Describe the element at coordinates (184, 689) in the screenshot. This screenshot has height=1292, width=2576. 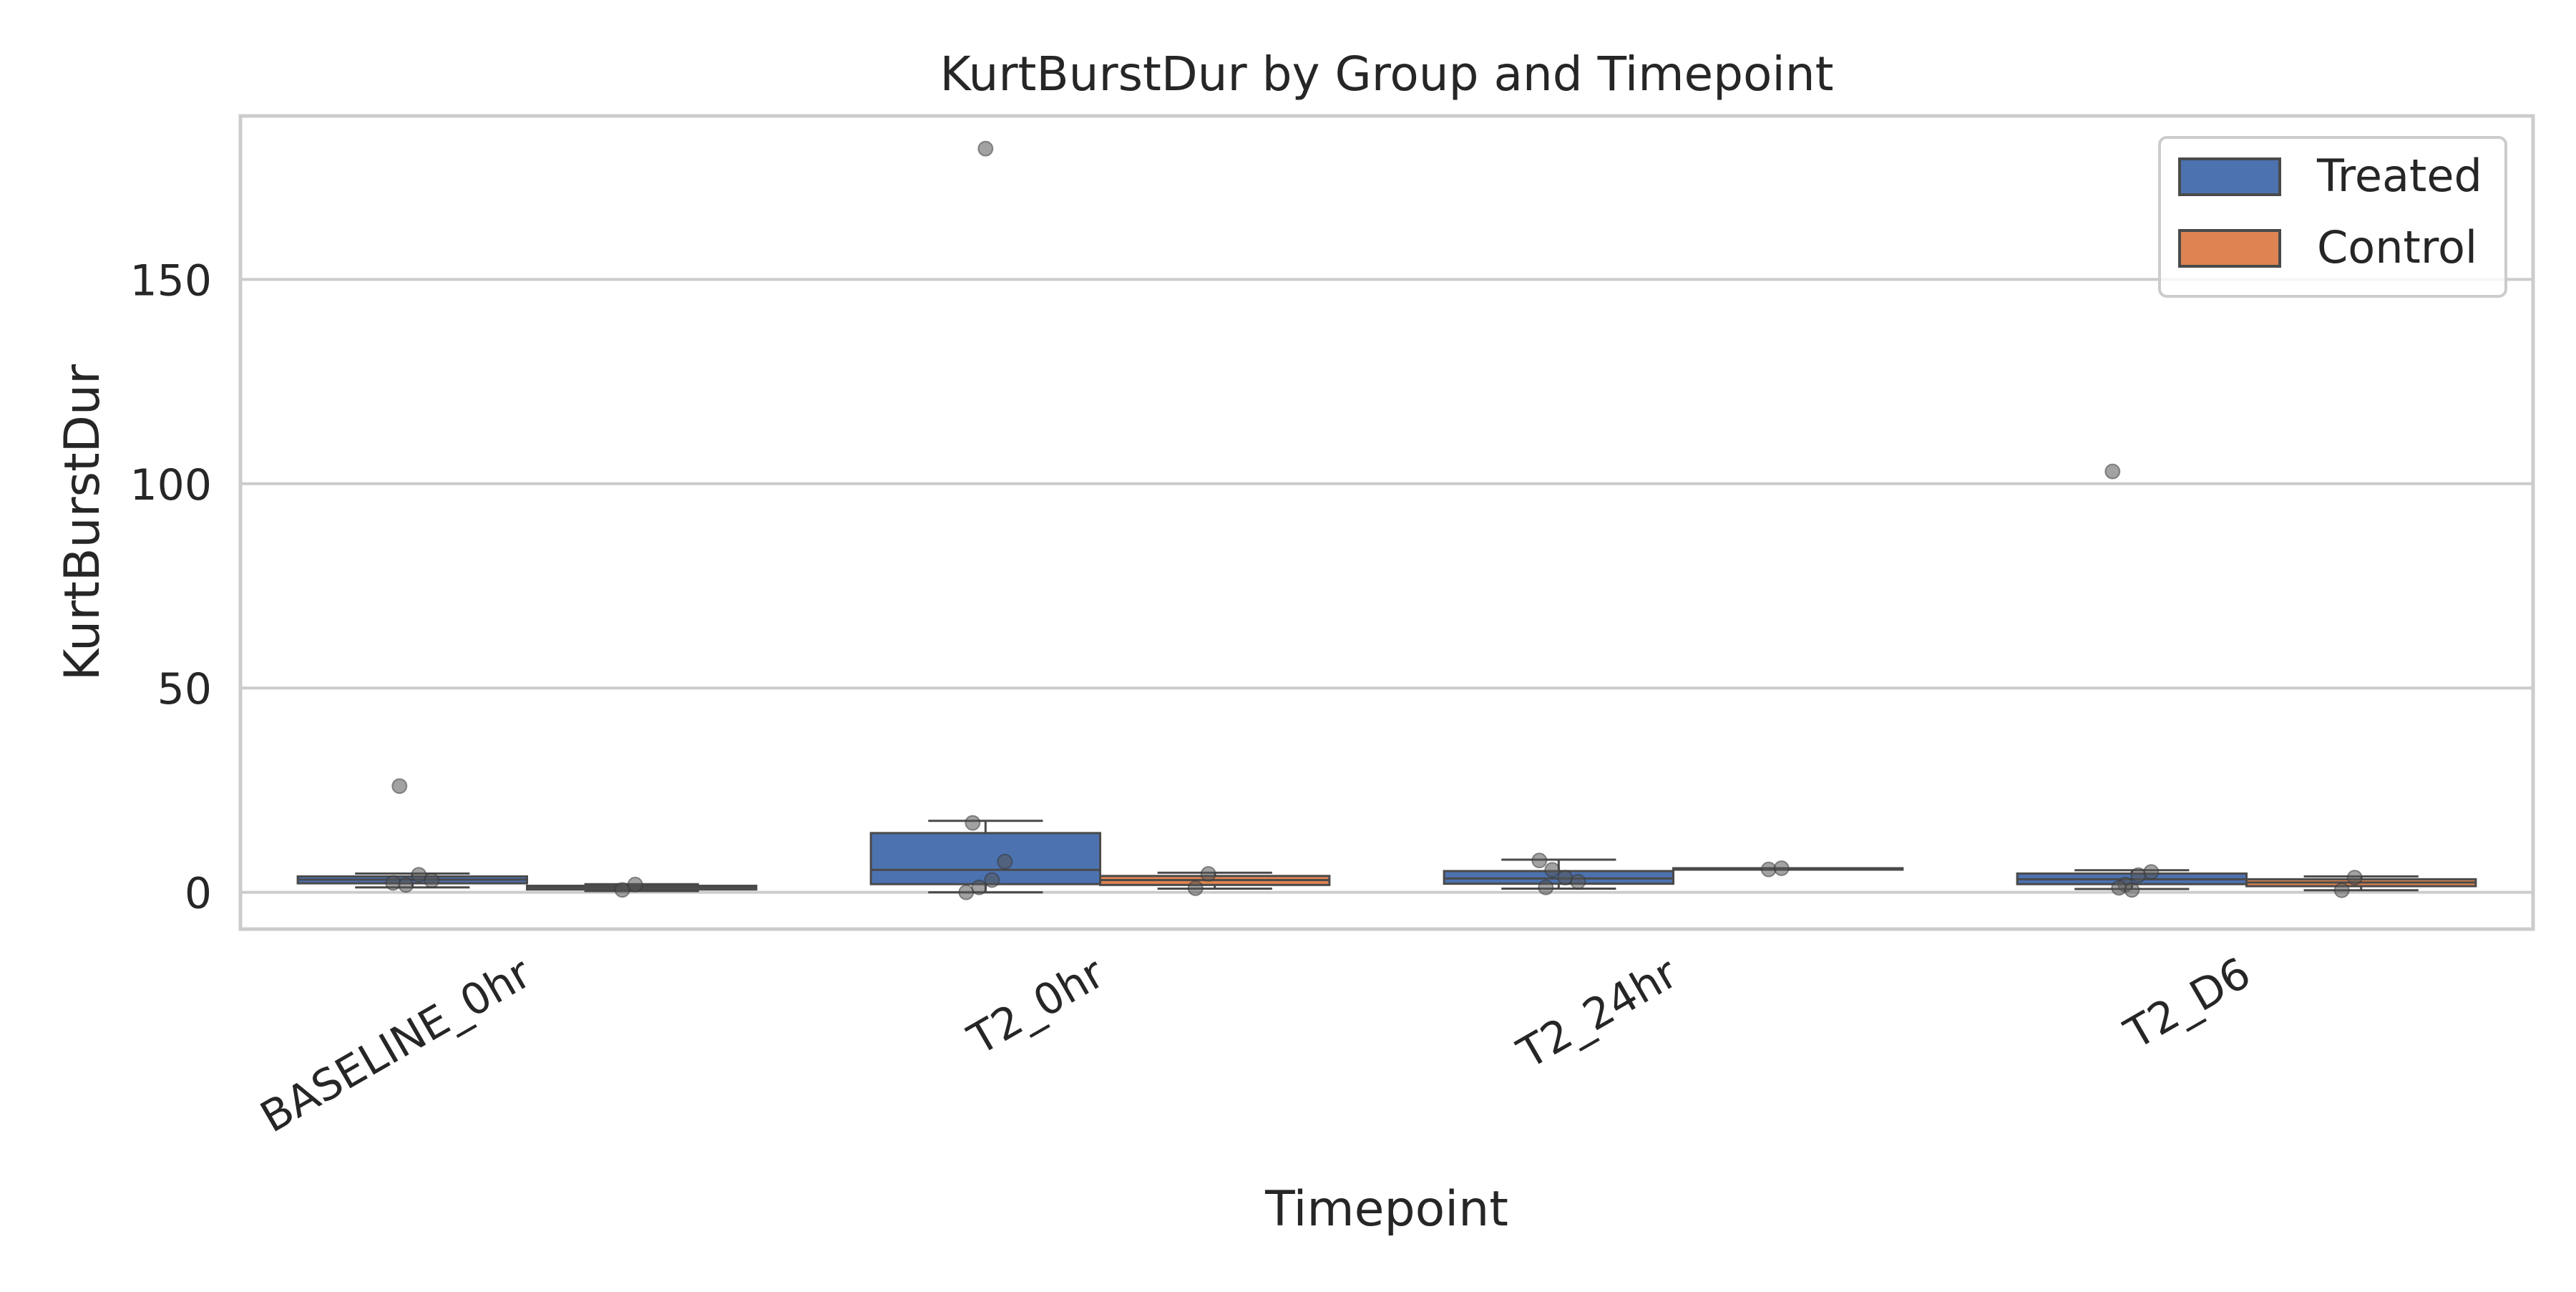
I see `y-tick-label: 50` at that location.